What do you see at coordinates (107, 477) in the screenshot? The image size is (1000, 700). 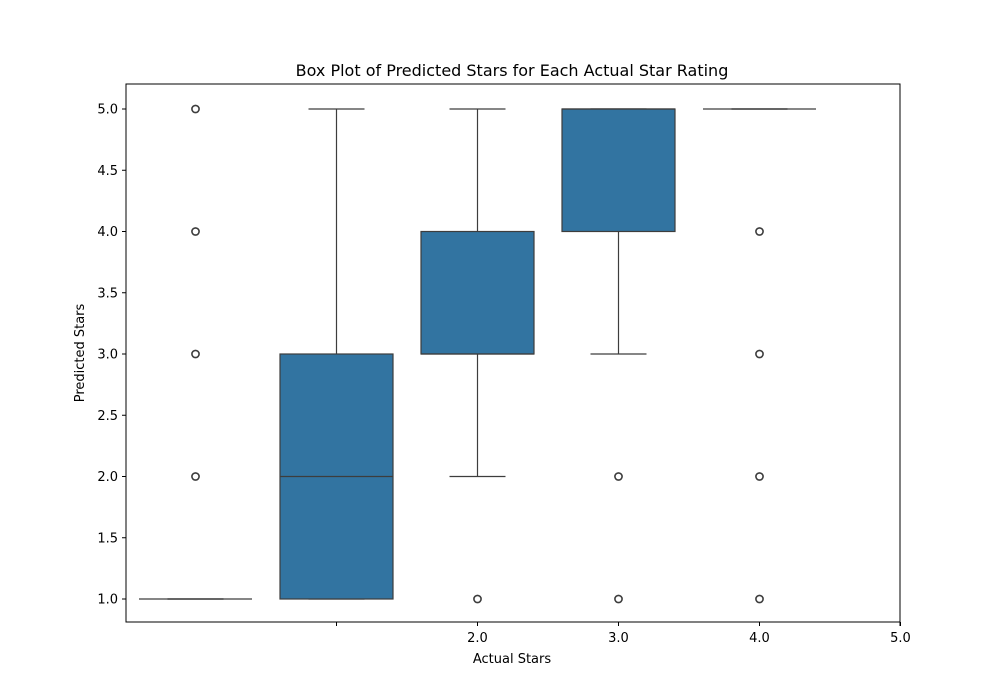 I see `y-tick-label: 2.0` at bounding box center [107, 477].